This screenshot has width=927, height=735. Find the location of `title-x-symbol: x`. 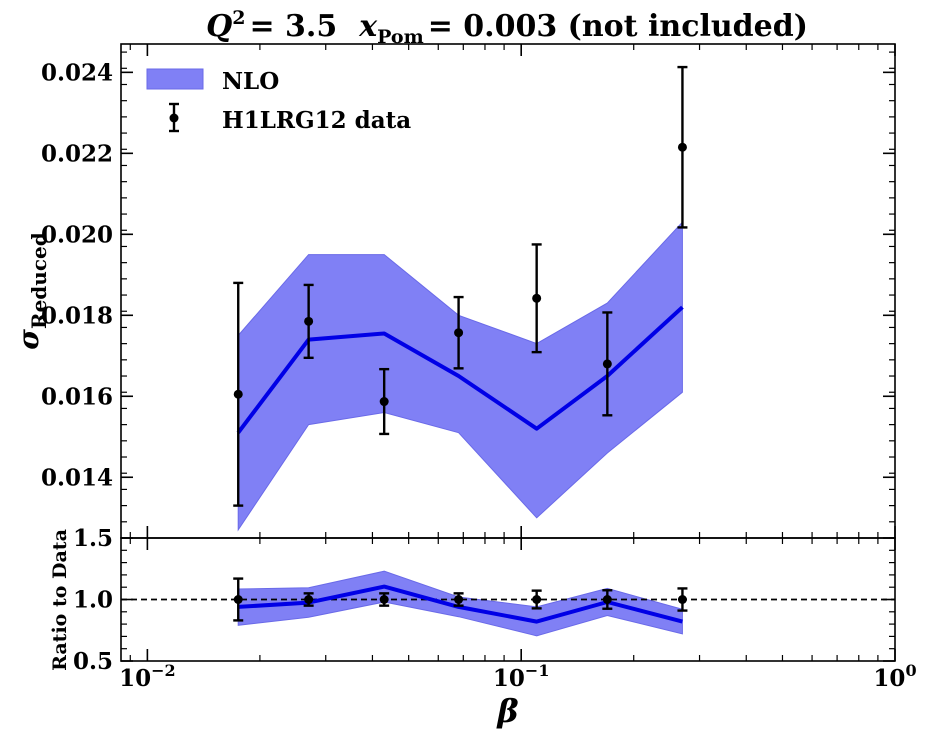

title-x-symbol: x is located at coordinates (368, 26).